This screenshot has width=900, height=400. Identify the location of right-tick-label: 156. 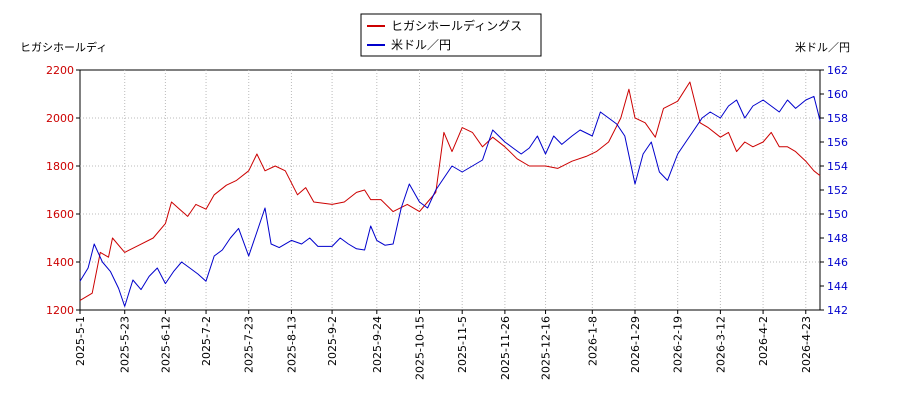
(837, 142).